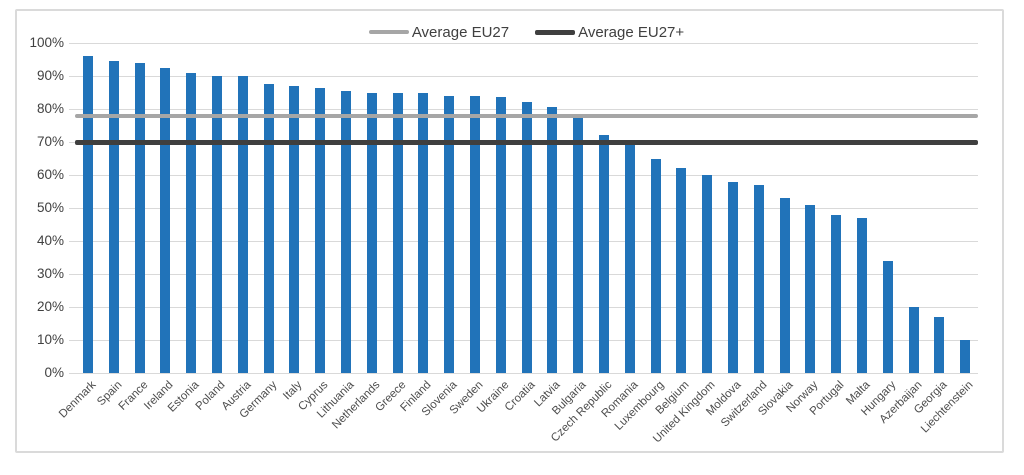 This screenshot has height=475, width=1024. I want to click on bar-czech-republic, so click(603, 254).